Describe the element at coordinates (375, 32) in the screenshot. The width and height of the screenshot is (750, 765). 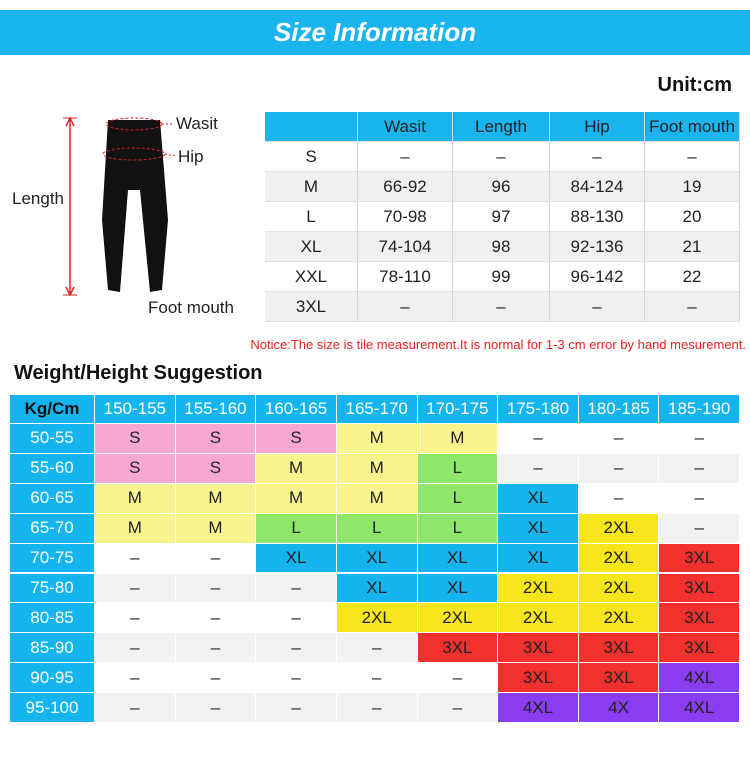
I see `title: Size Information` at that location.